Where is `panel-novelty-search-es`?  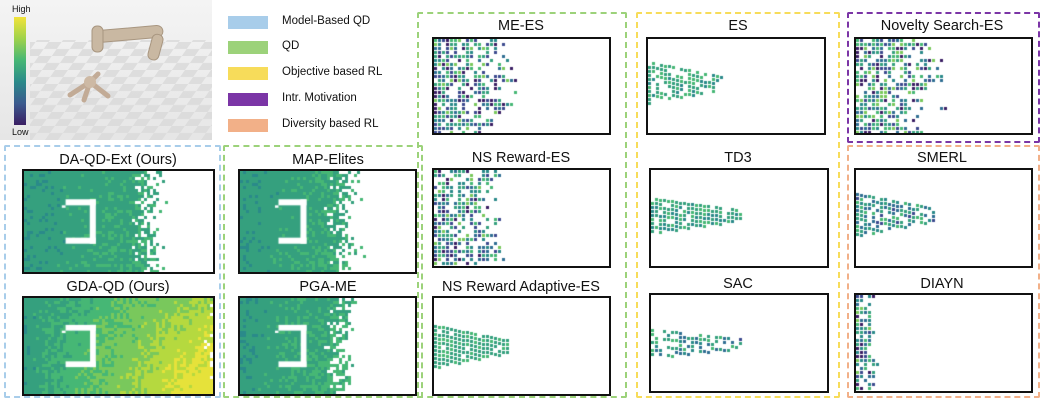
panel-novelty-search-es is located at coordinates (943, 86).